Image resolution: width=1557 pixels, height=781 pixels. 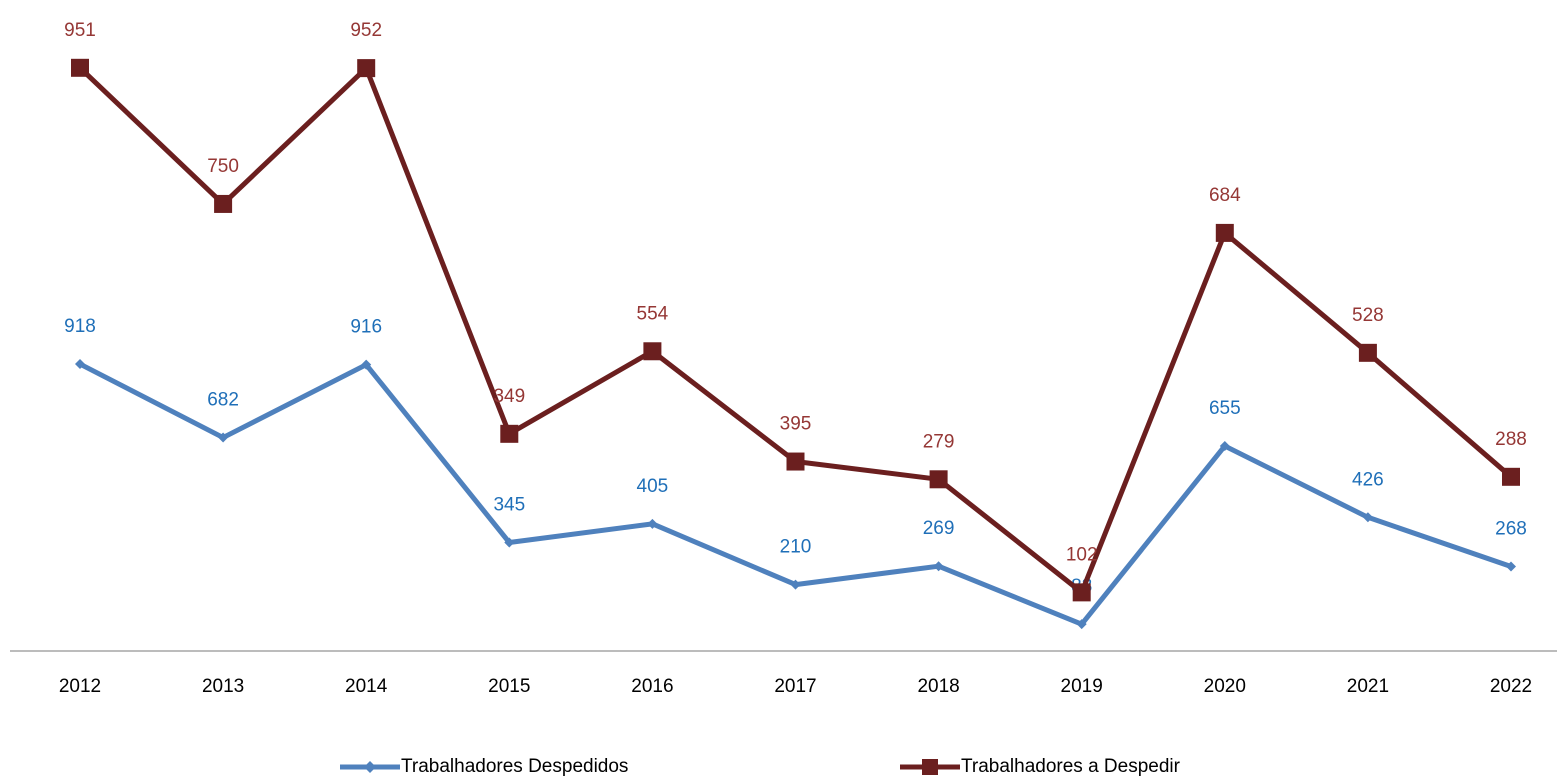 What do you see at coordinates (366, 30) in the screenshot?
I see `data-label: 952` at bounding box center [366, 30].